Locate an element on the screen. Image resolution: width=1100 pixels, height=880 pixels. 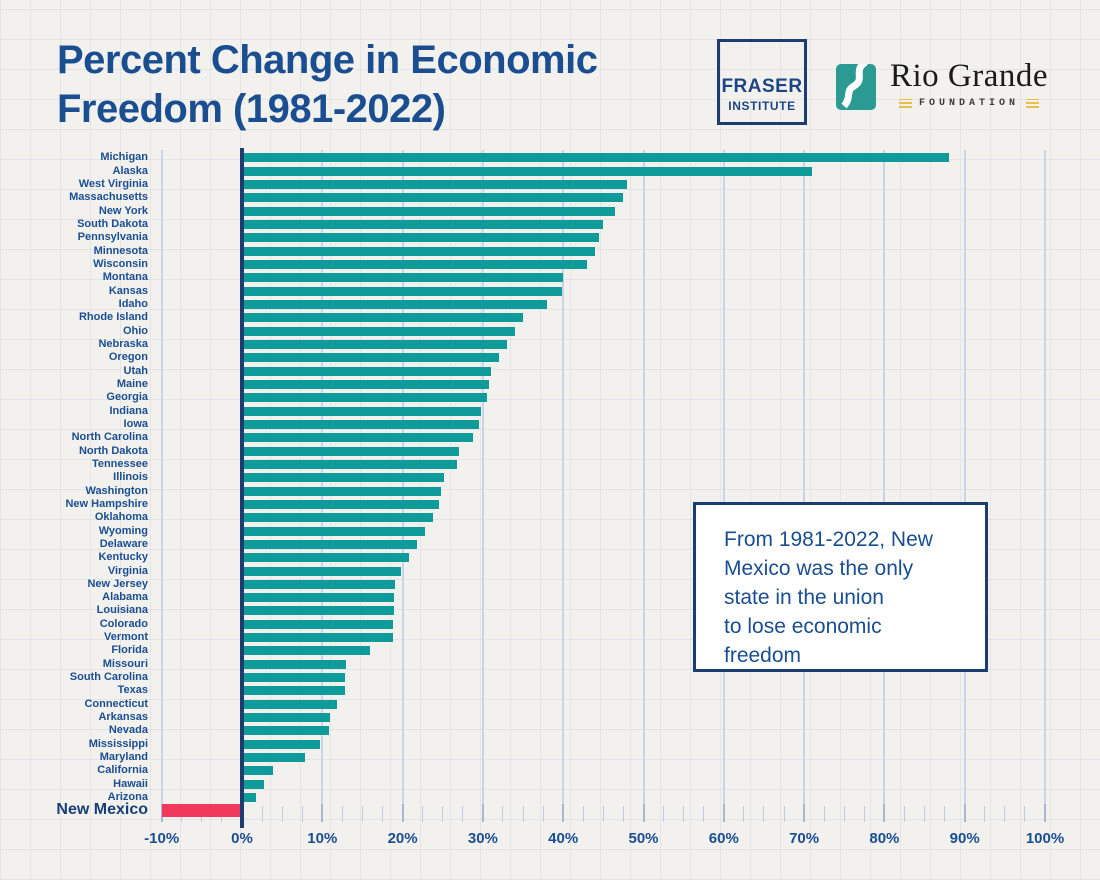
state-label: Wyoming is located at coordinates (123, 530).